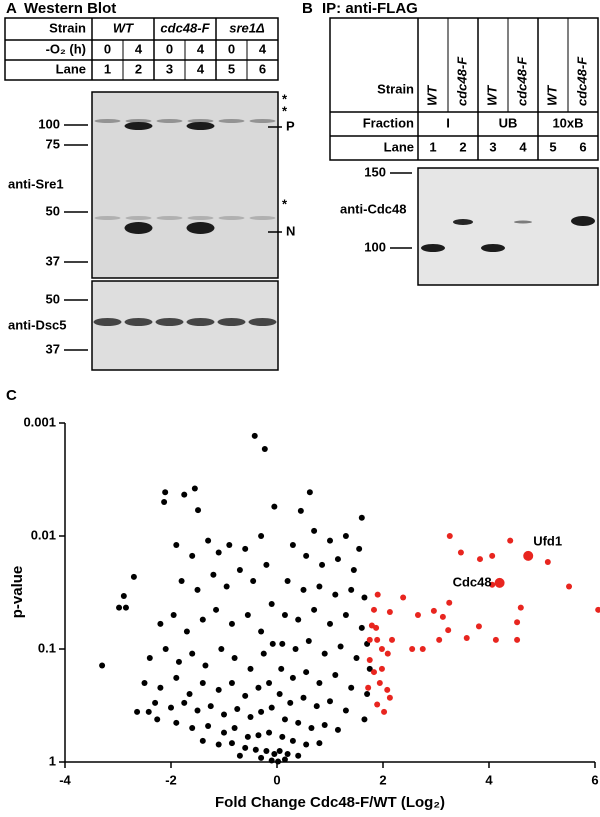  Describe the element at coordinates (123, 27) in the screenshot. I see `label: WT` at that location.